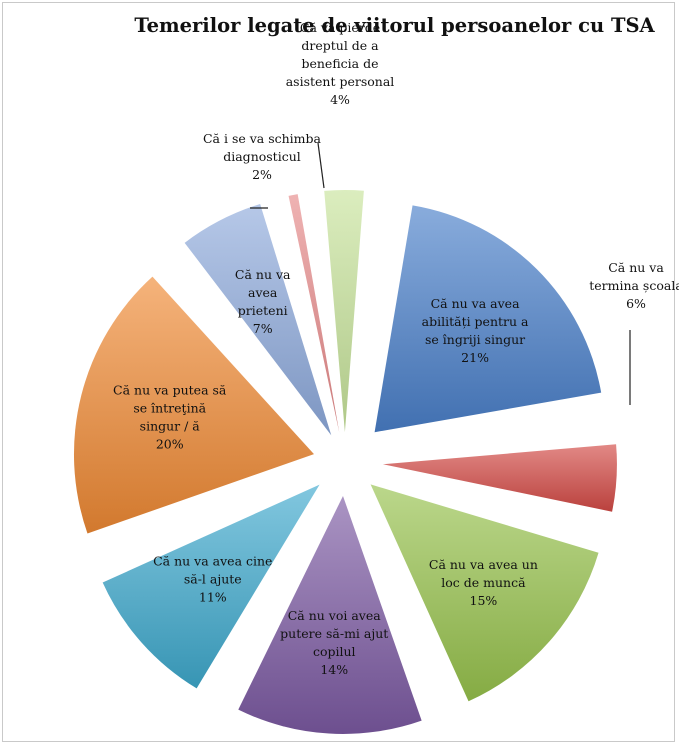 The height and width of the screenshot is (746, 679). I want to click on slice-6-percent: 20%, so click(170, 444).